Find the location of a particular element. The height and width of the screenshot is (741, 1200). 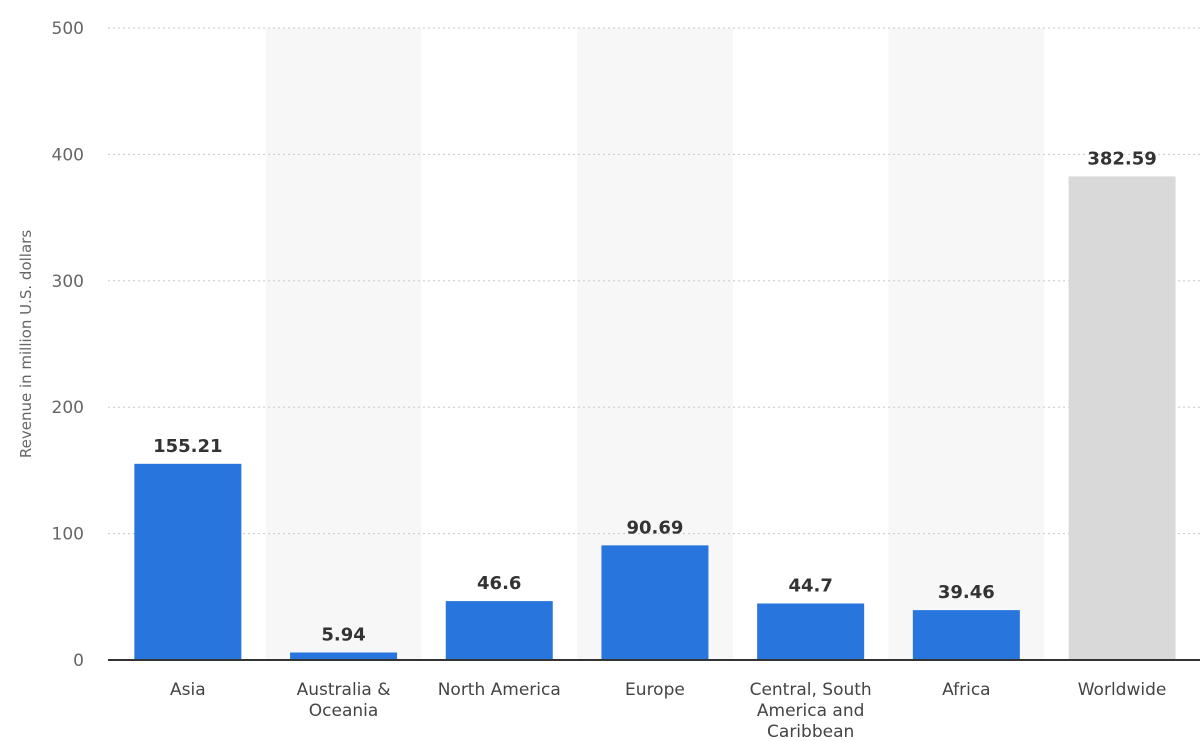

y-tick-label: 0 is located at coordinates (78, 661).